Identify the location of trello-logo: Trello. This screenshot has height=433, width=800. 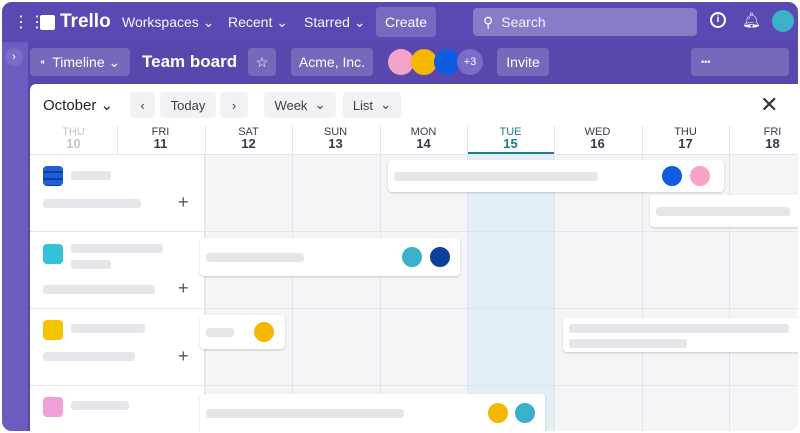
(75, 22).